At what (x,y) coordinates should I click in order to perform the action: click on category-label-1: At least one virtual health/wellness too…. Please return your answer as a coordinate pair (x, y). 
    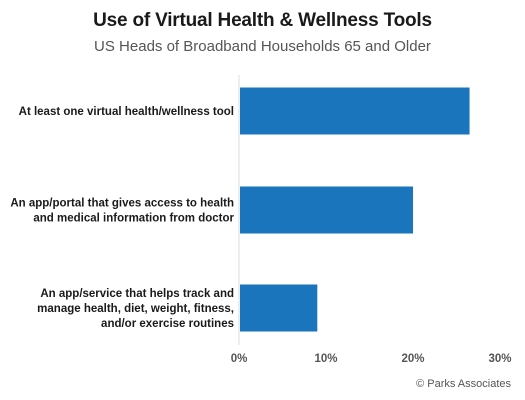
    Looking at the image, I should click on (126, 112).